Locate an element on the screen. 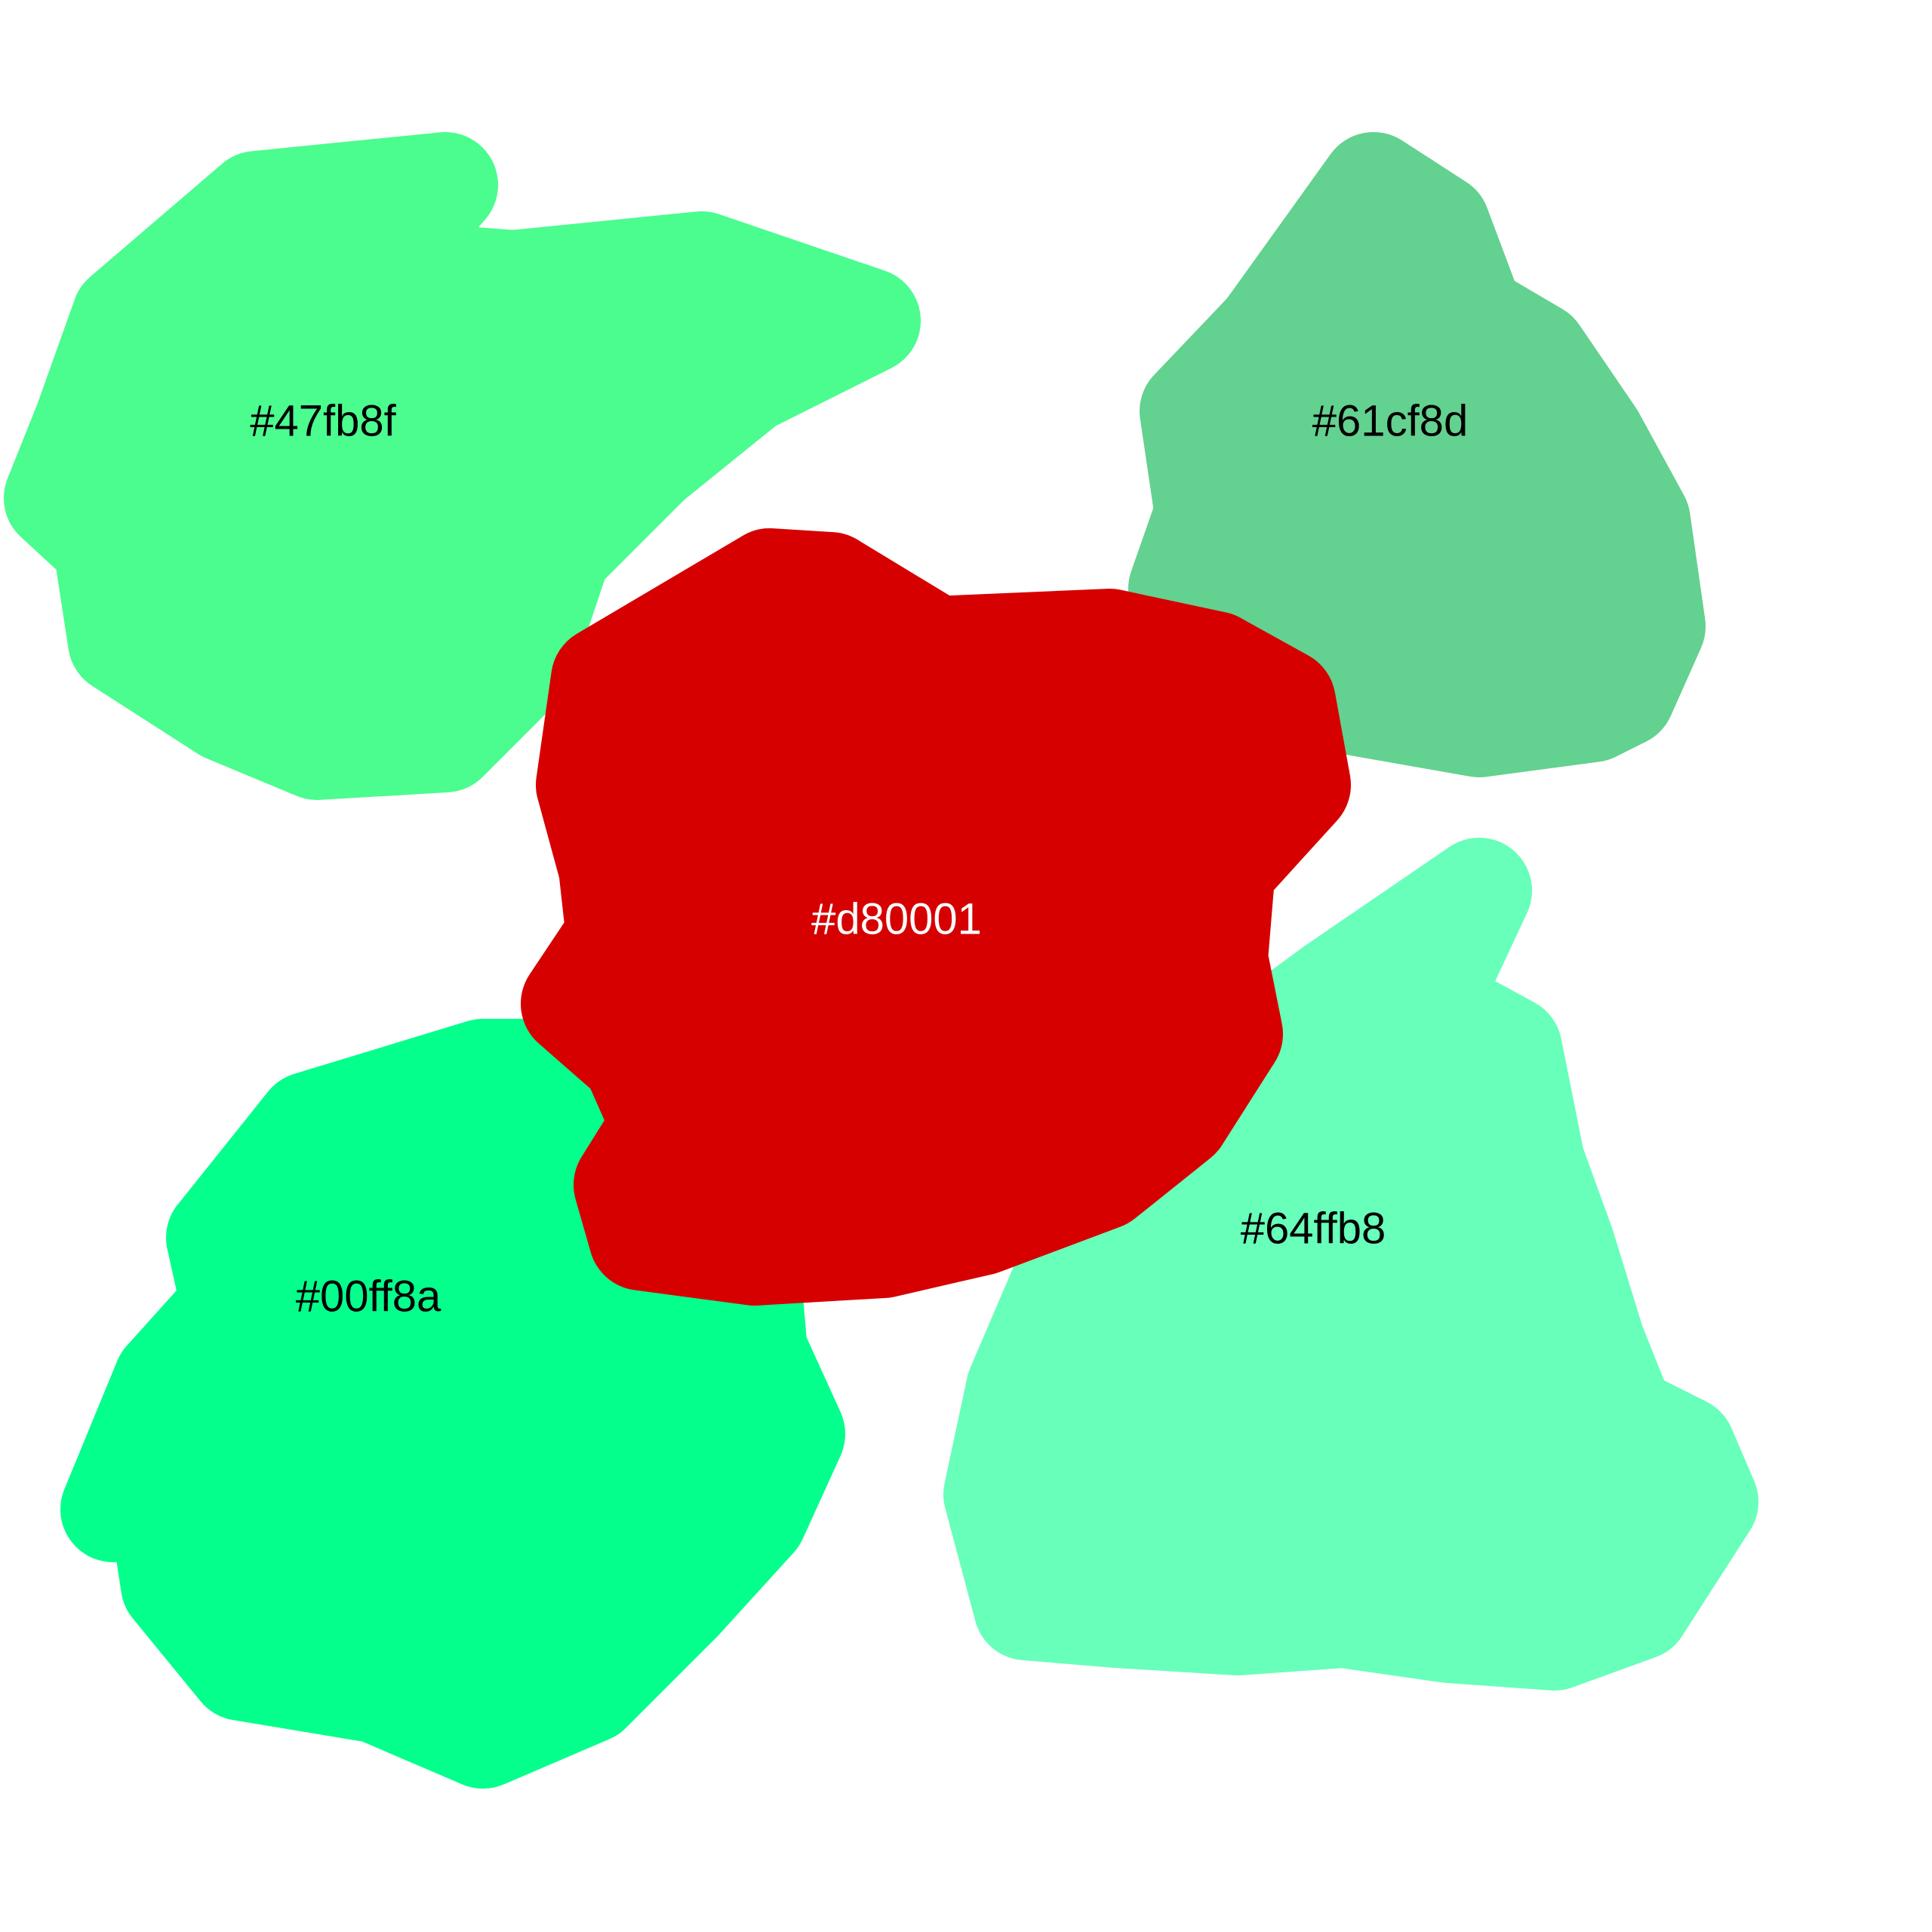 This screenshot has height=1932, width=1932. blob-bottom-right-fill is located at coordinates (1351, 1264).